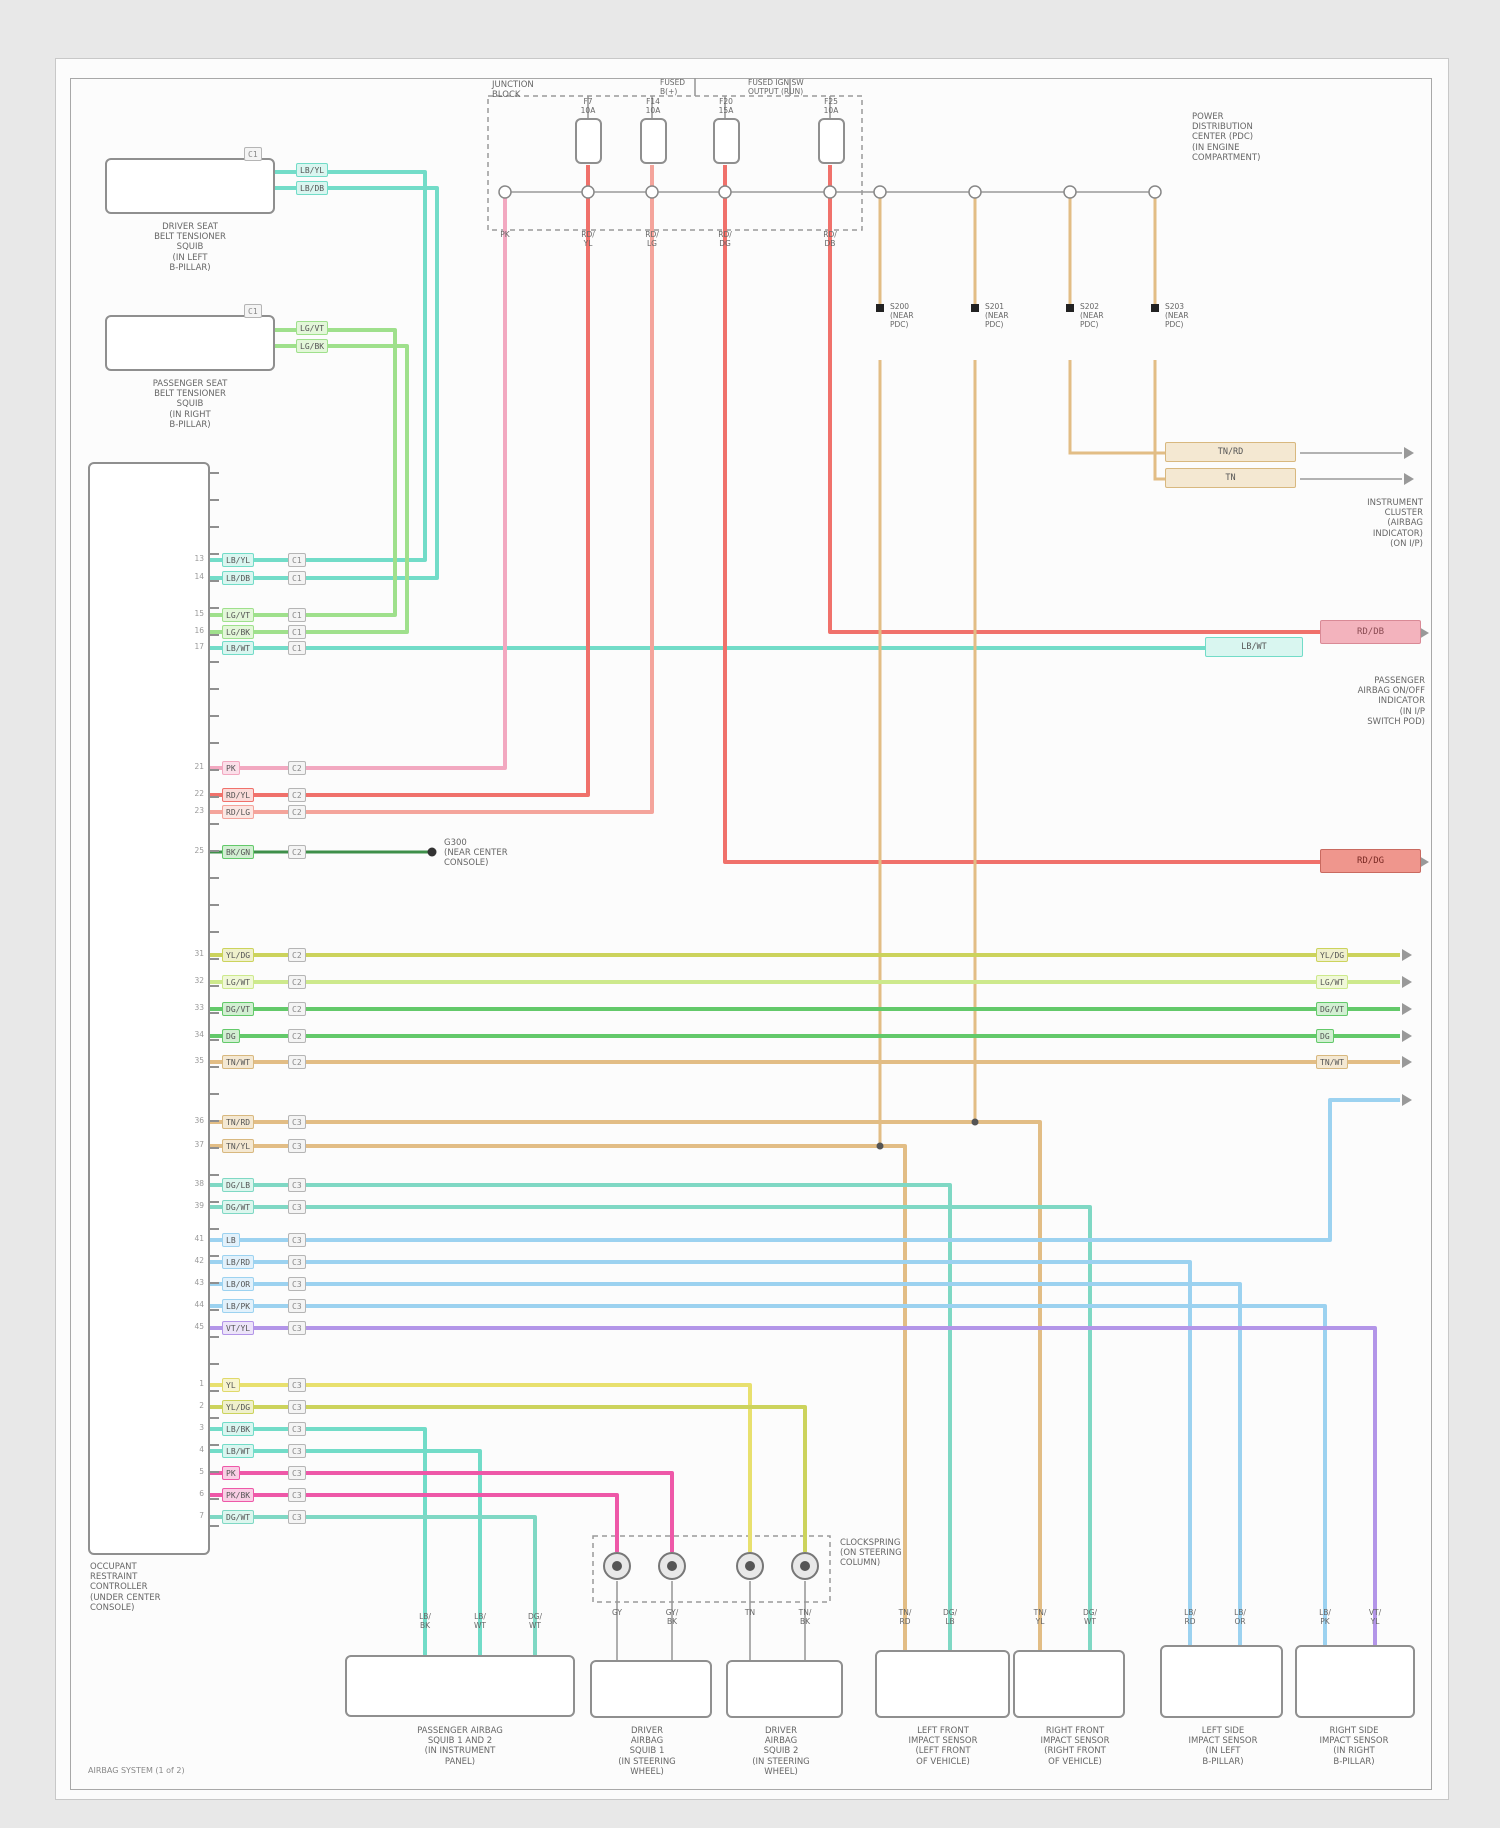 This screenshot has width=1500, height=1828. Describe the element at coordinates (238, 812) in the screenshot. I see `wire-code-chip: RD/LG` at that location.